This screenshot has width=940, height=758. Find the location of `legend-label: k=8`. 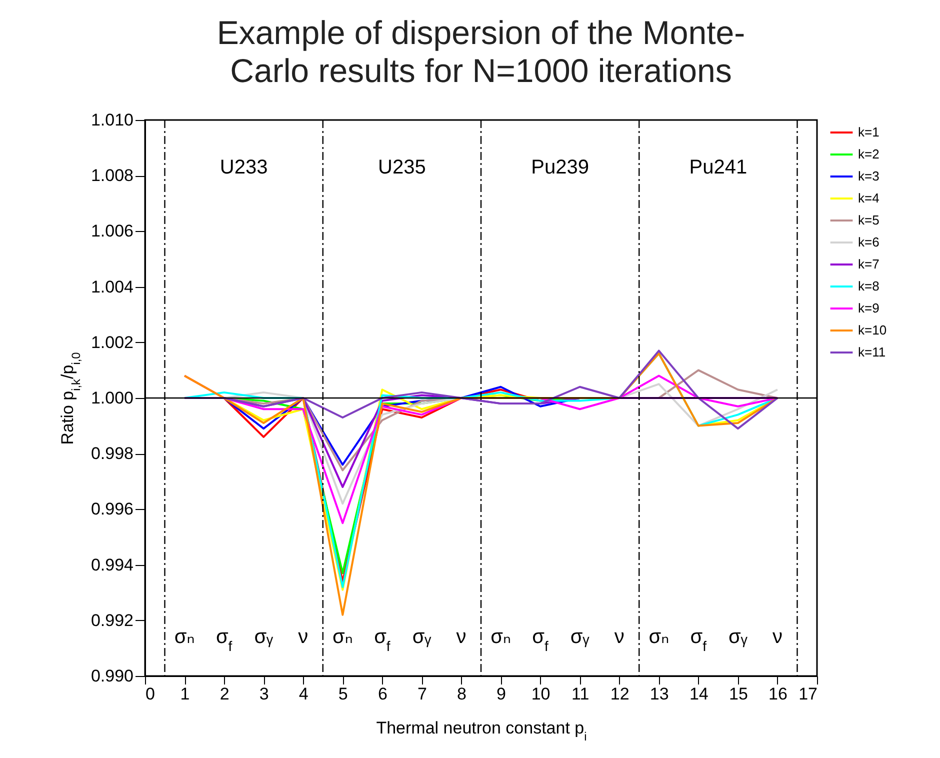

legend-label: k=8 is located at coordinates (869, 286).